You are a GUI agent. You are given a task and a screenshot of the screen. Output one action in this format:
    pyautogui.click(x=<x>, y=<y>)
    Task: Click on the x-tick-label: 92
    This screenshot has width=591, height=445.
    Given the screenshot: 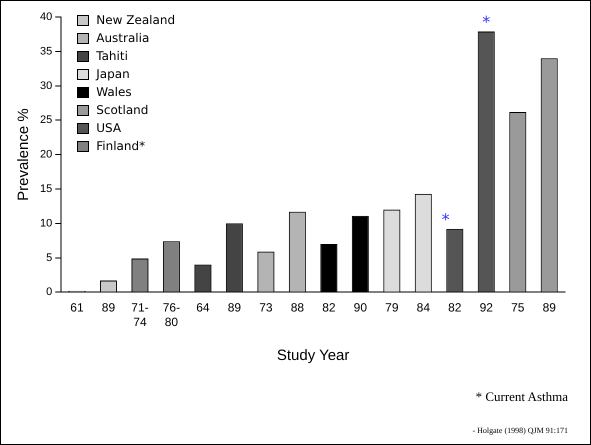 What is the action you would take?
    pyautogui.click(x=487, y=307)
    